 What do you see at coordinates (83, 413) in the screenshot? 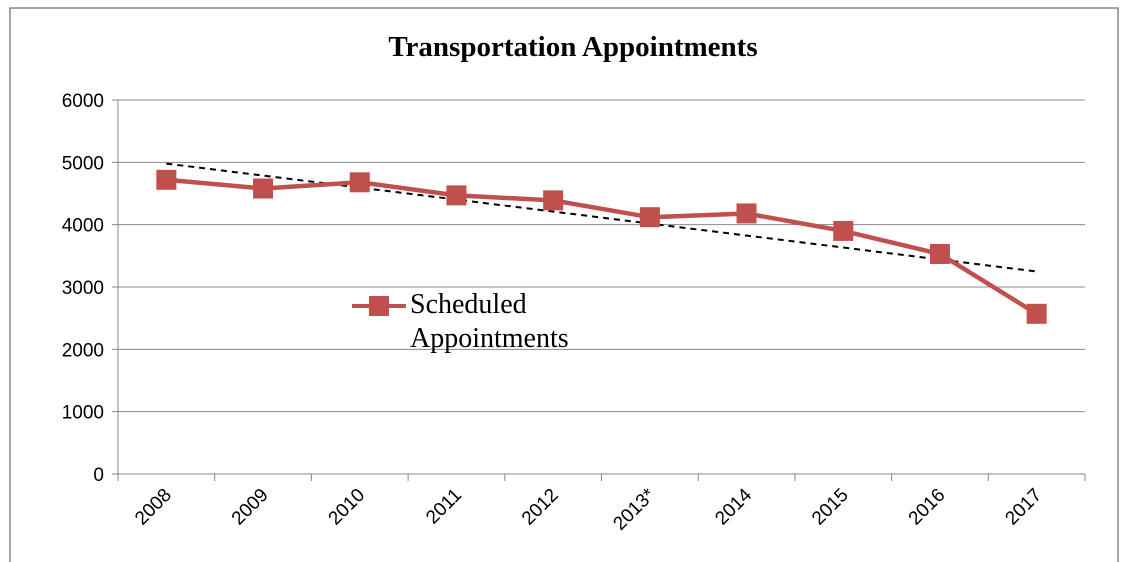
I see `y-tick-label: 1000` at bounding box center [83, 413].